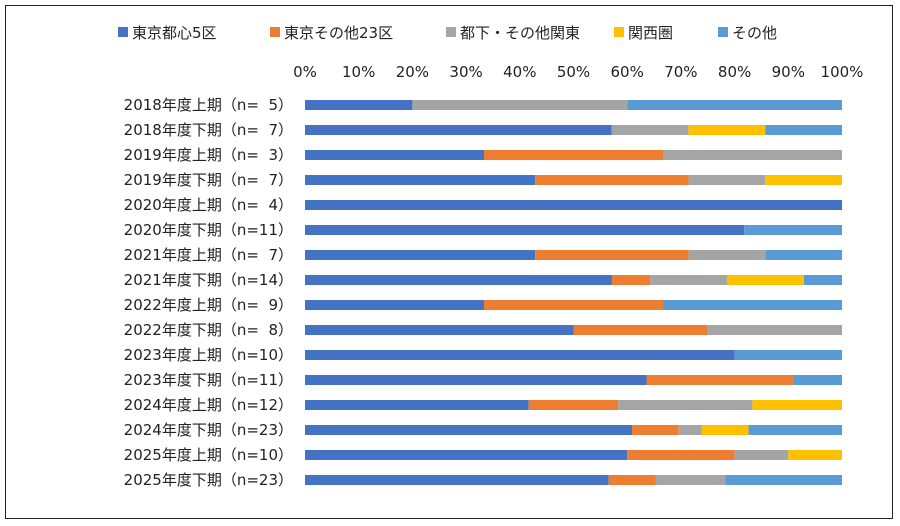  Describe the element at coordinates (208, 355) in the screenshot. I see `category-label: 2023年度上期（n=10）` at that location.